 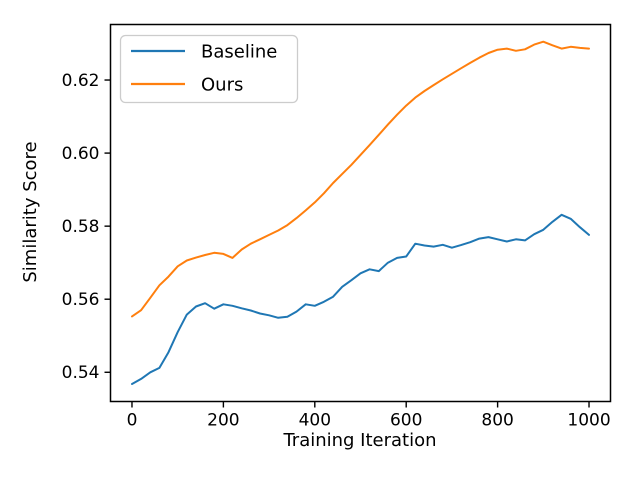 I want to click on x-tick-label: 1000, so click(x=588, y=421).